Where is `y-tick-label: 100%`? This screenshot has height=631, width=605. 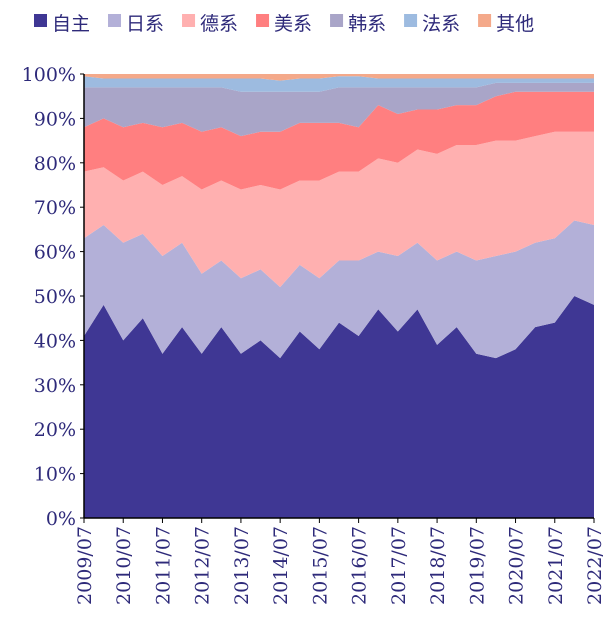
y-tick-label: 100% is located at coordinates (49, 75).